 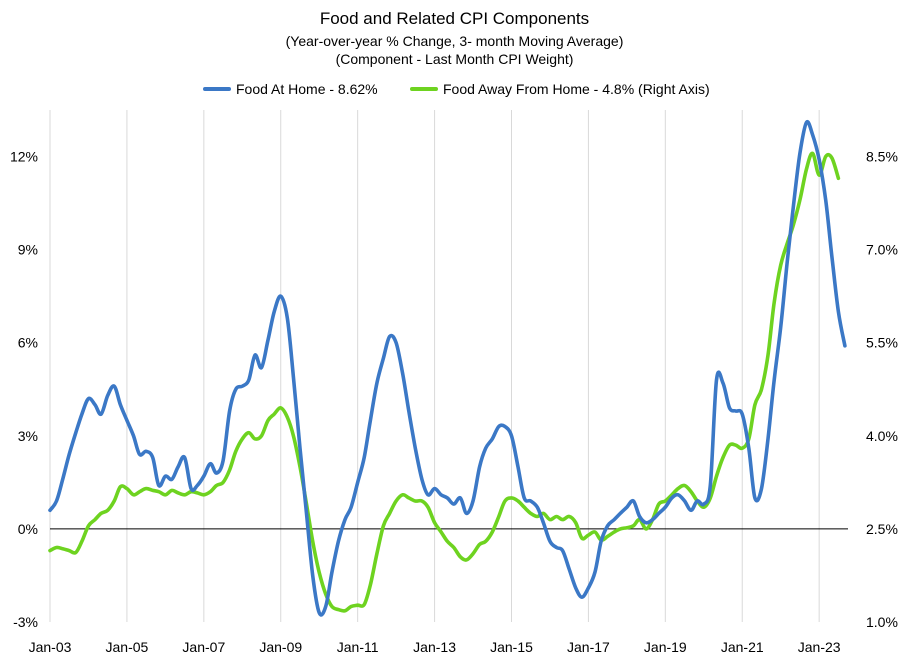 What do you see at coordinates (424, 89) in the screenshot?
I see `legend-swatch-food-away` at bounding box center [424, 89].